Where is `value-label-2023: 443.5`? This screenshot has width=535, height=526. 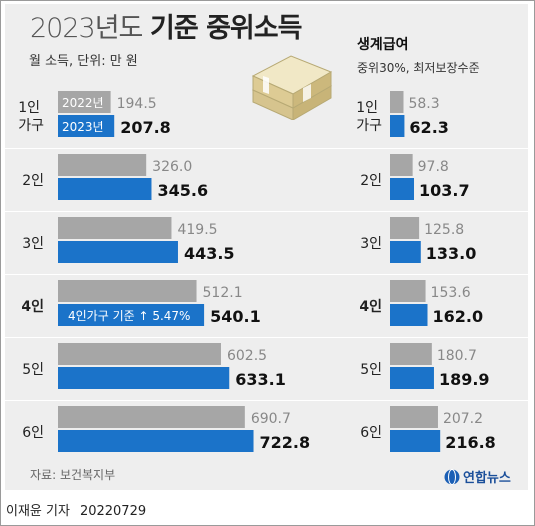 value-label-2023: 443.5 is located at coordinates (209, 253).